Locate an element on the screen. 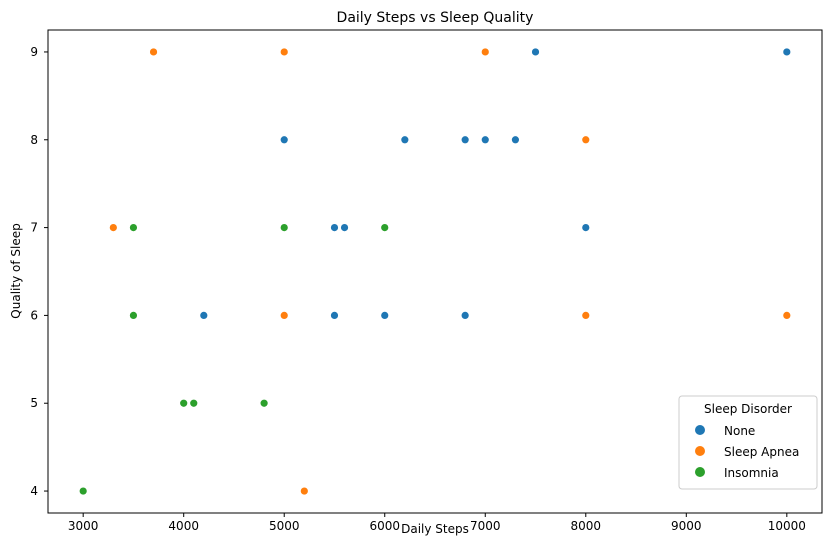 Image resolution: width=833 pixels, height=545 pixels. y-tick-label: 5 is located at coordinates (34, 403).